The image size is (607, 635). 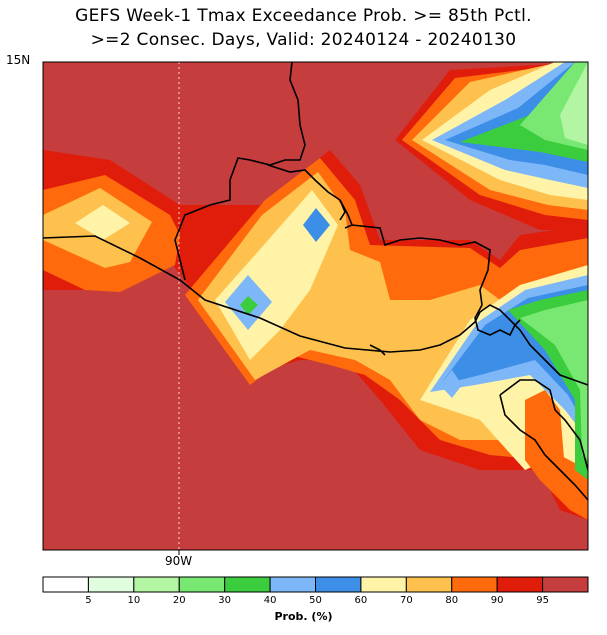 I want to click on legend-tick-label: 60, so click(x=361, y=600).